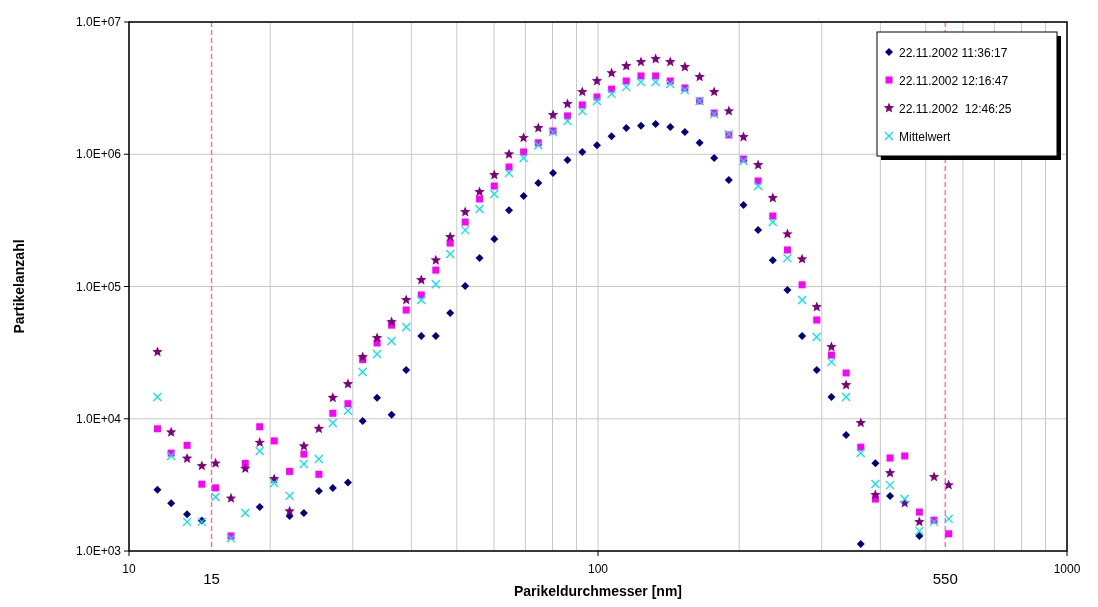 Image resolution: width=1098 pixels, height=607 pixels. What do you see at coordinates (98, 22) in the screenshot?
I see `y-tick-label: 1.0E+07` at bounding box center [98, 22].